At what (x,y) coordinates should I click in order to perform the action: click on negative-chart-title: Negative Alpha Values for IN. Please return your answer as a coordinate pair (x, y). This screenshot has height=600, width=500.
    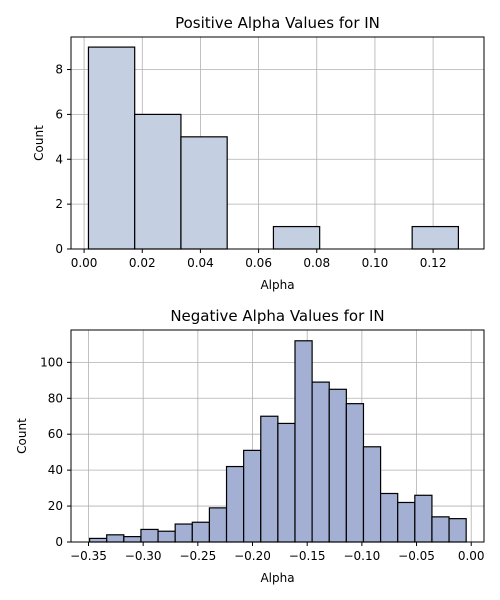
    Looking at the image, I should click on (277, 316).